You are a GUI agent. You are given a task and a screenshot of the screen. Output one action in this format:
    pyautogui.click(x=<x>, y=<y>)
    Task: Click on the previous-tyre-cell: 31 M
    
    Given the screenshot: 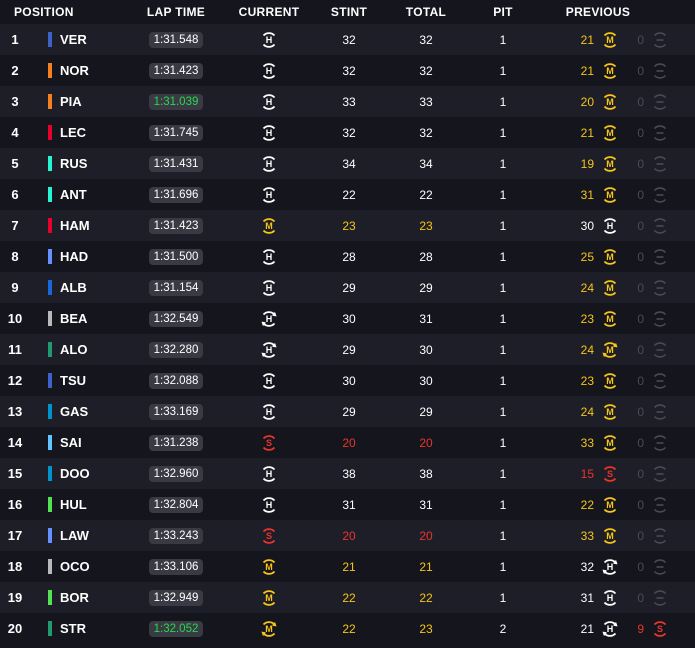 What is the action you would take?
    pyautogui.click(x=583, y=195)
    